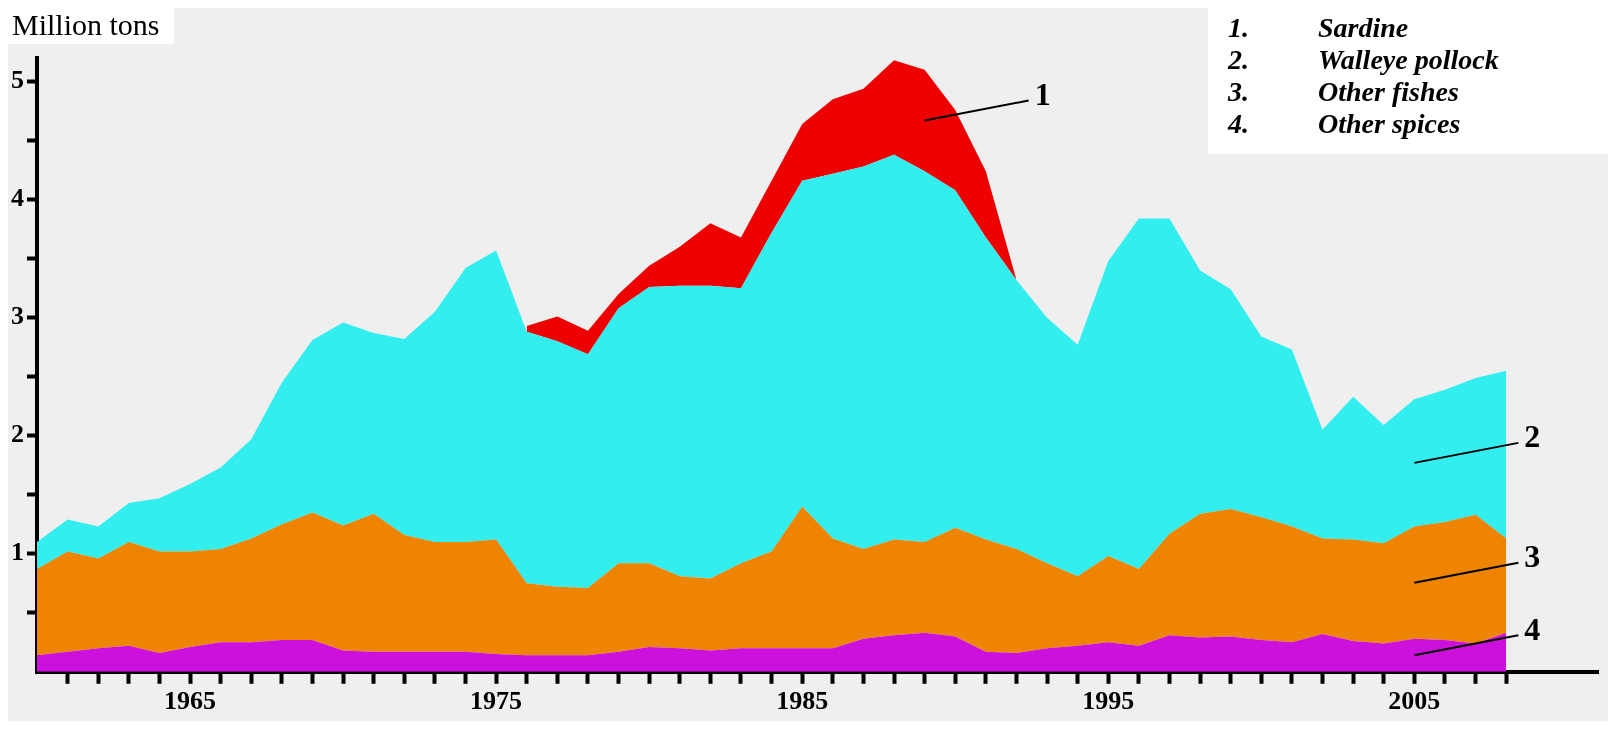 This screenshot has width=1616, height=729. I want to click on annotation: 4, so click(1532, 628).